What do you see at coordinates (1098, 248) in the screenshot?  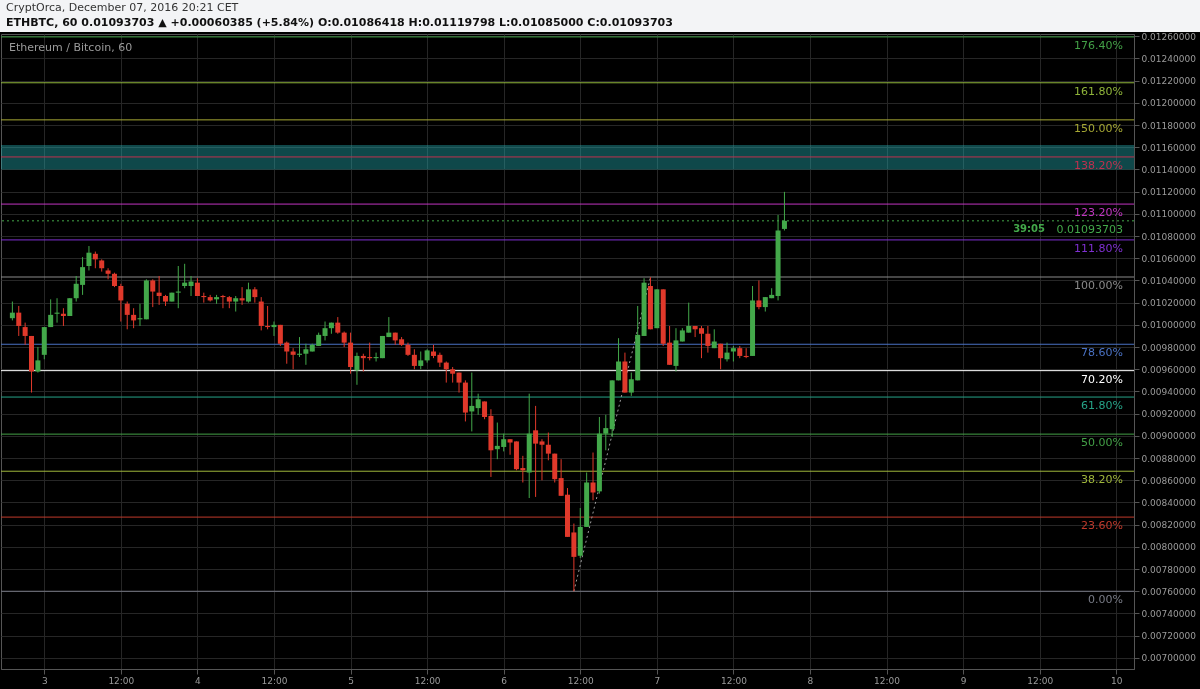 I see `ref-line-label: 111.80%` at bounding box center [1098, 248].